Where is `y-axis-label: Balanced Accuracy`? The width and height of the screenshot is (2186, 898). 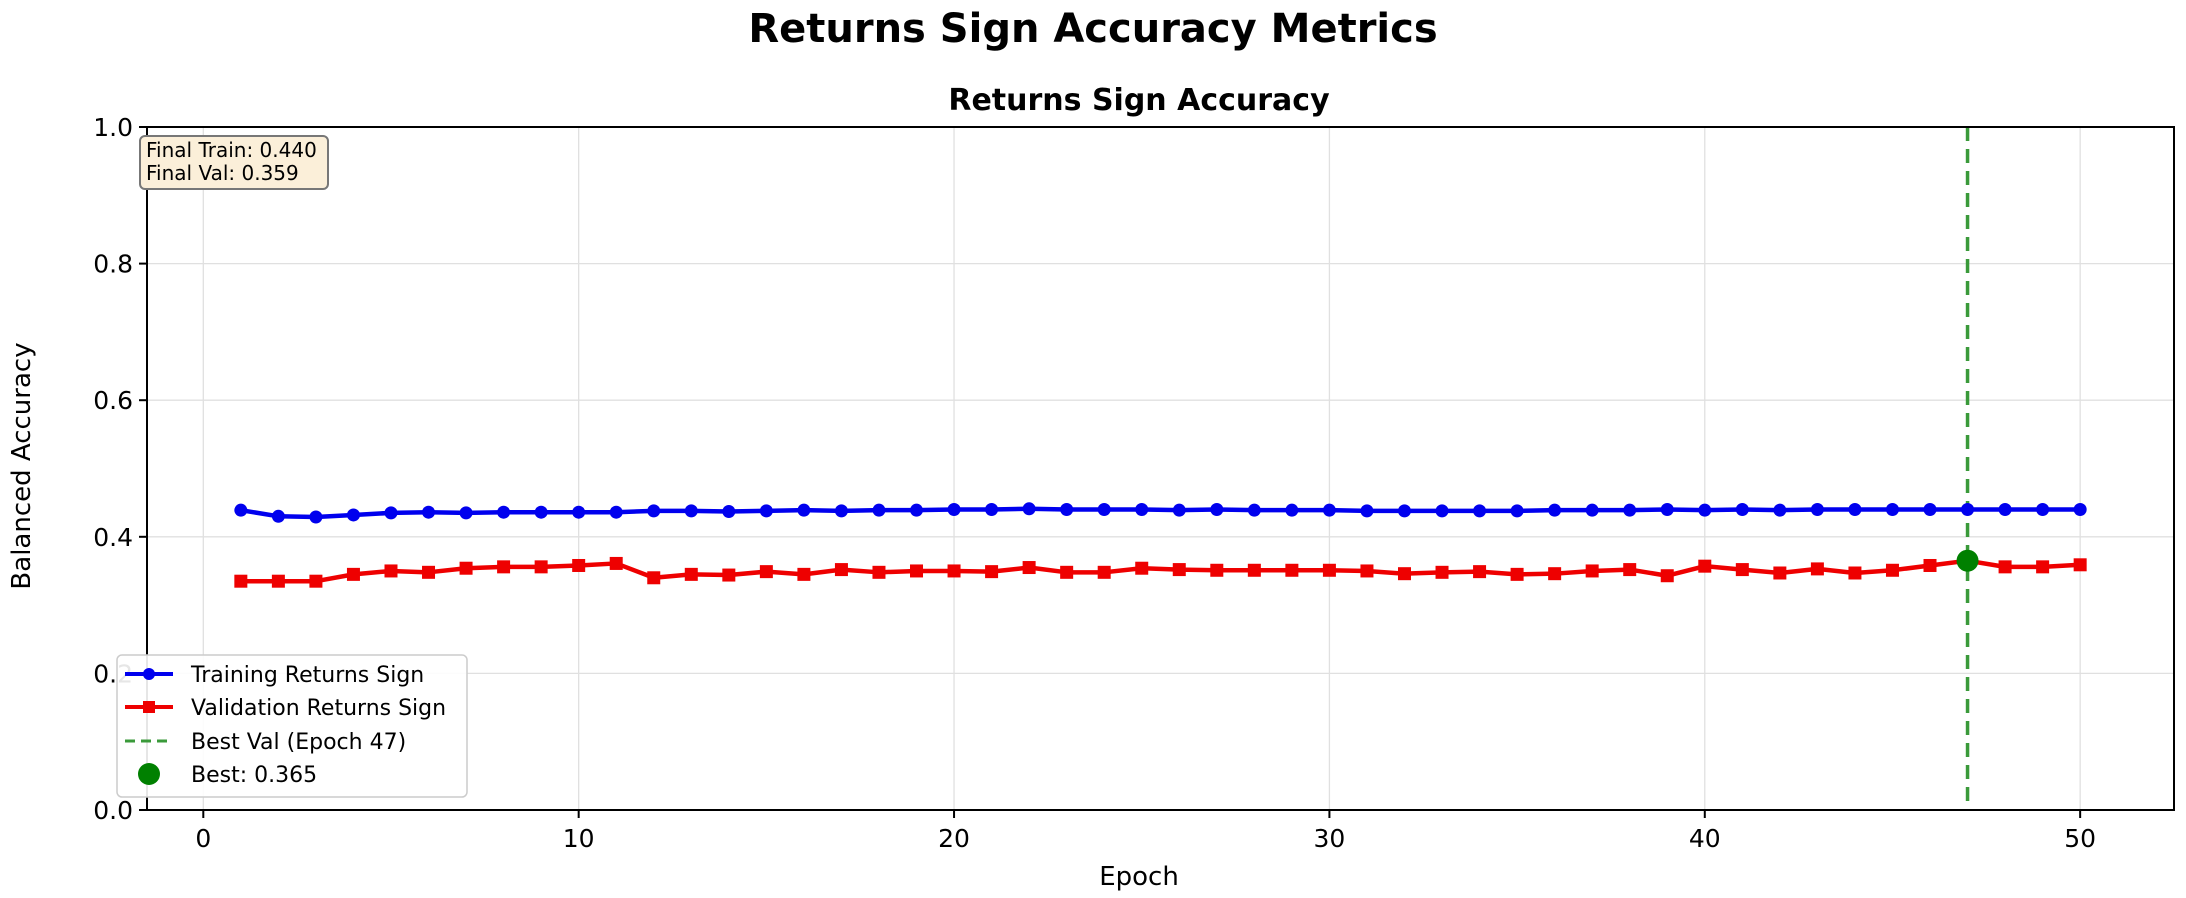 y-axis-label: Balanced Accuracy is located at coordinates (22, 465).